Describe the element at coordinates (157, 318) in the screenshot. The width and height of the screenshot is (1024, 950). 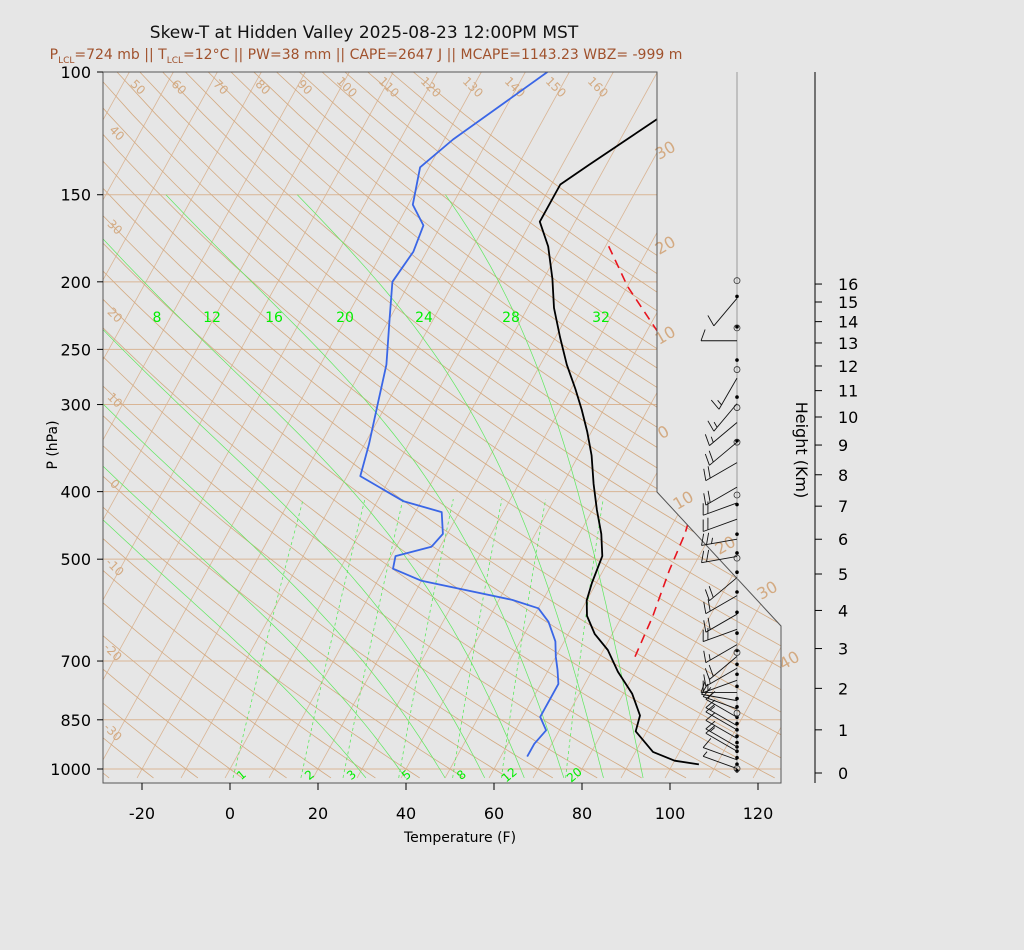
I see `mixing-ratio-label: 8` at that location.